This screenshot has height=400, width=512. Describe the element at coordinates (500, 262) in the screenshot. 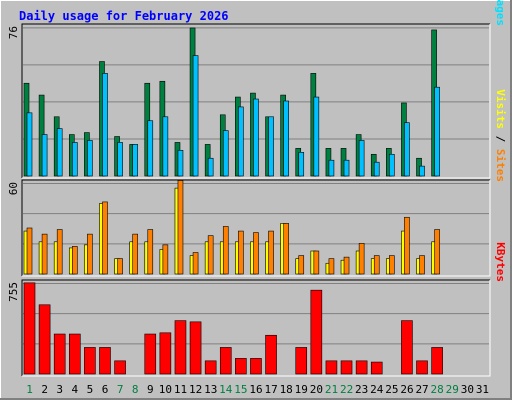

I see `legend-label: KBytes` at that location.